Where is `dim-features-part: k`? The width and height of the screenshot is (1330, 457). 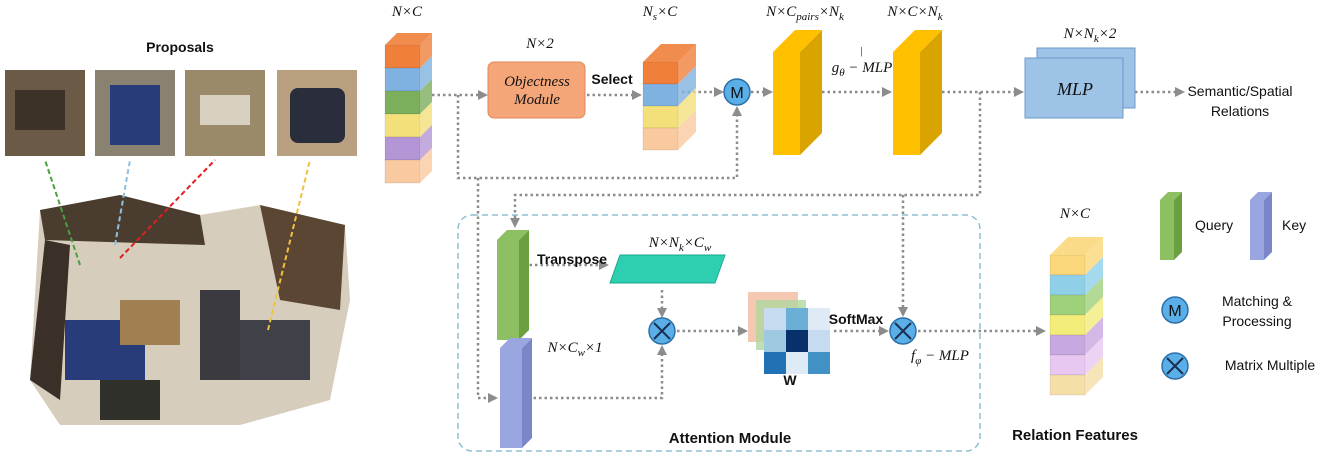 dim-features-part: k is located at coordinates (941, 17).